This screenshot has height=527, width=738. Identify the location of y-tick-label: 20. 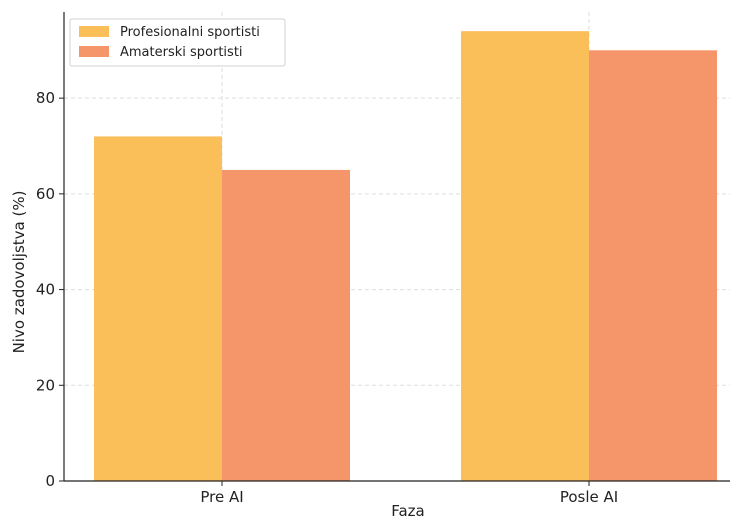
(45, 385).